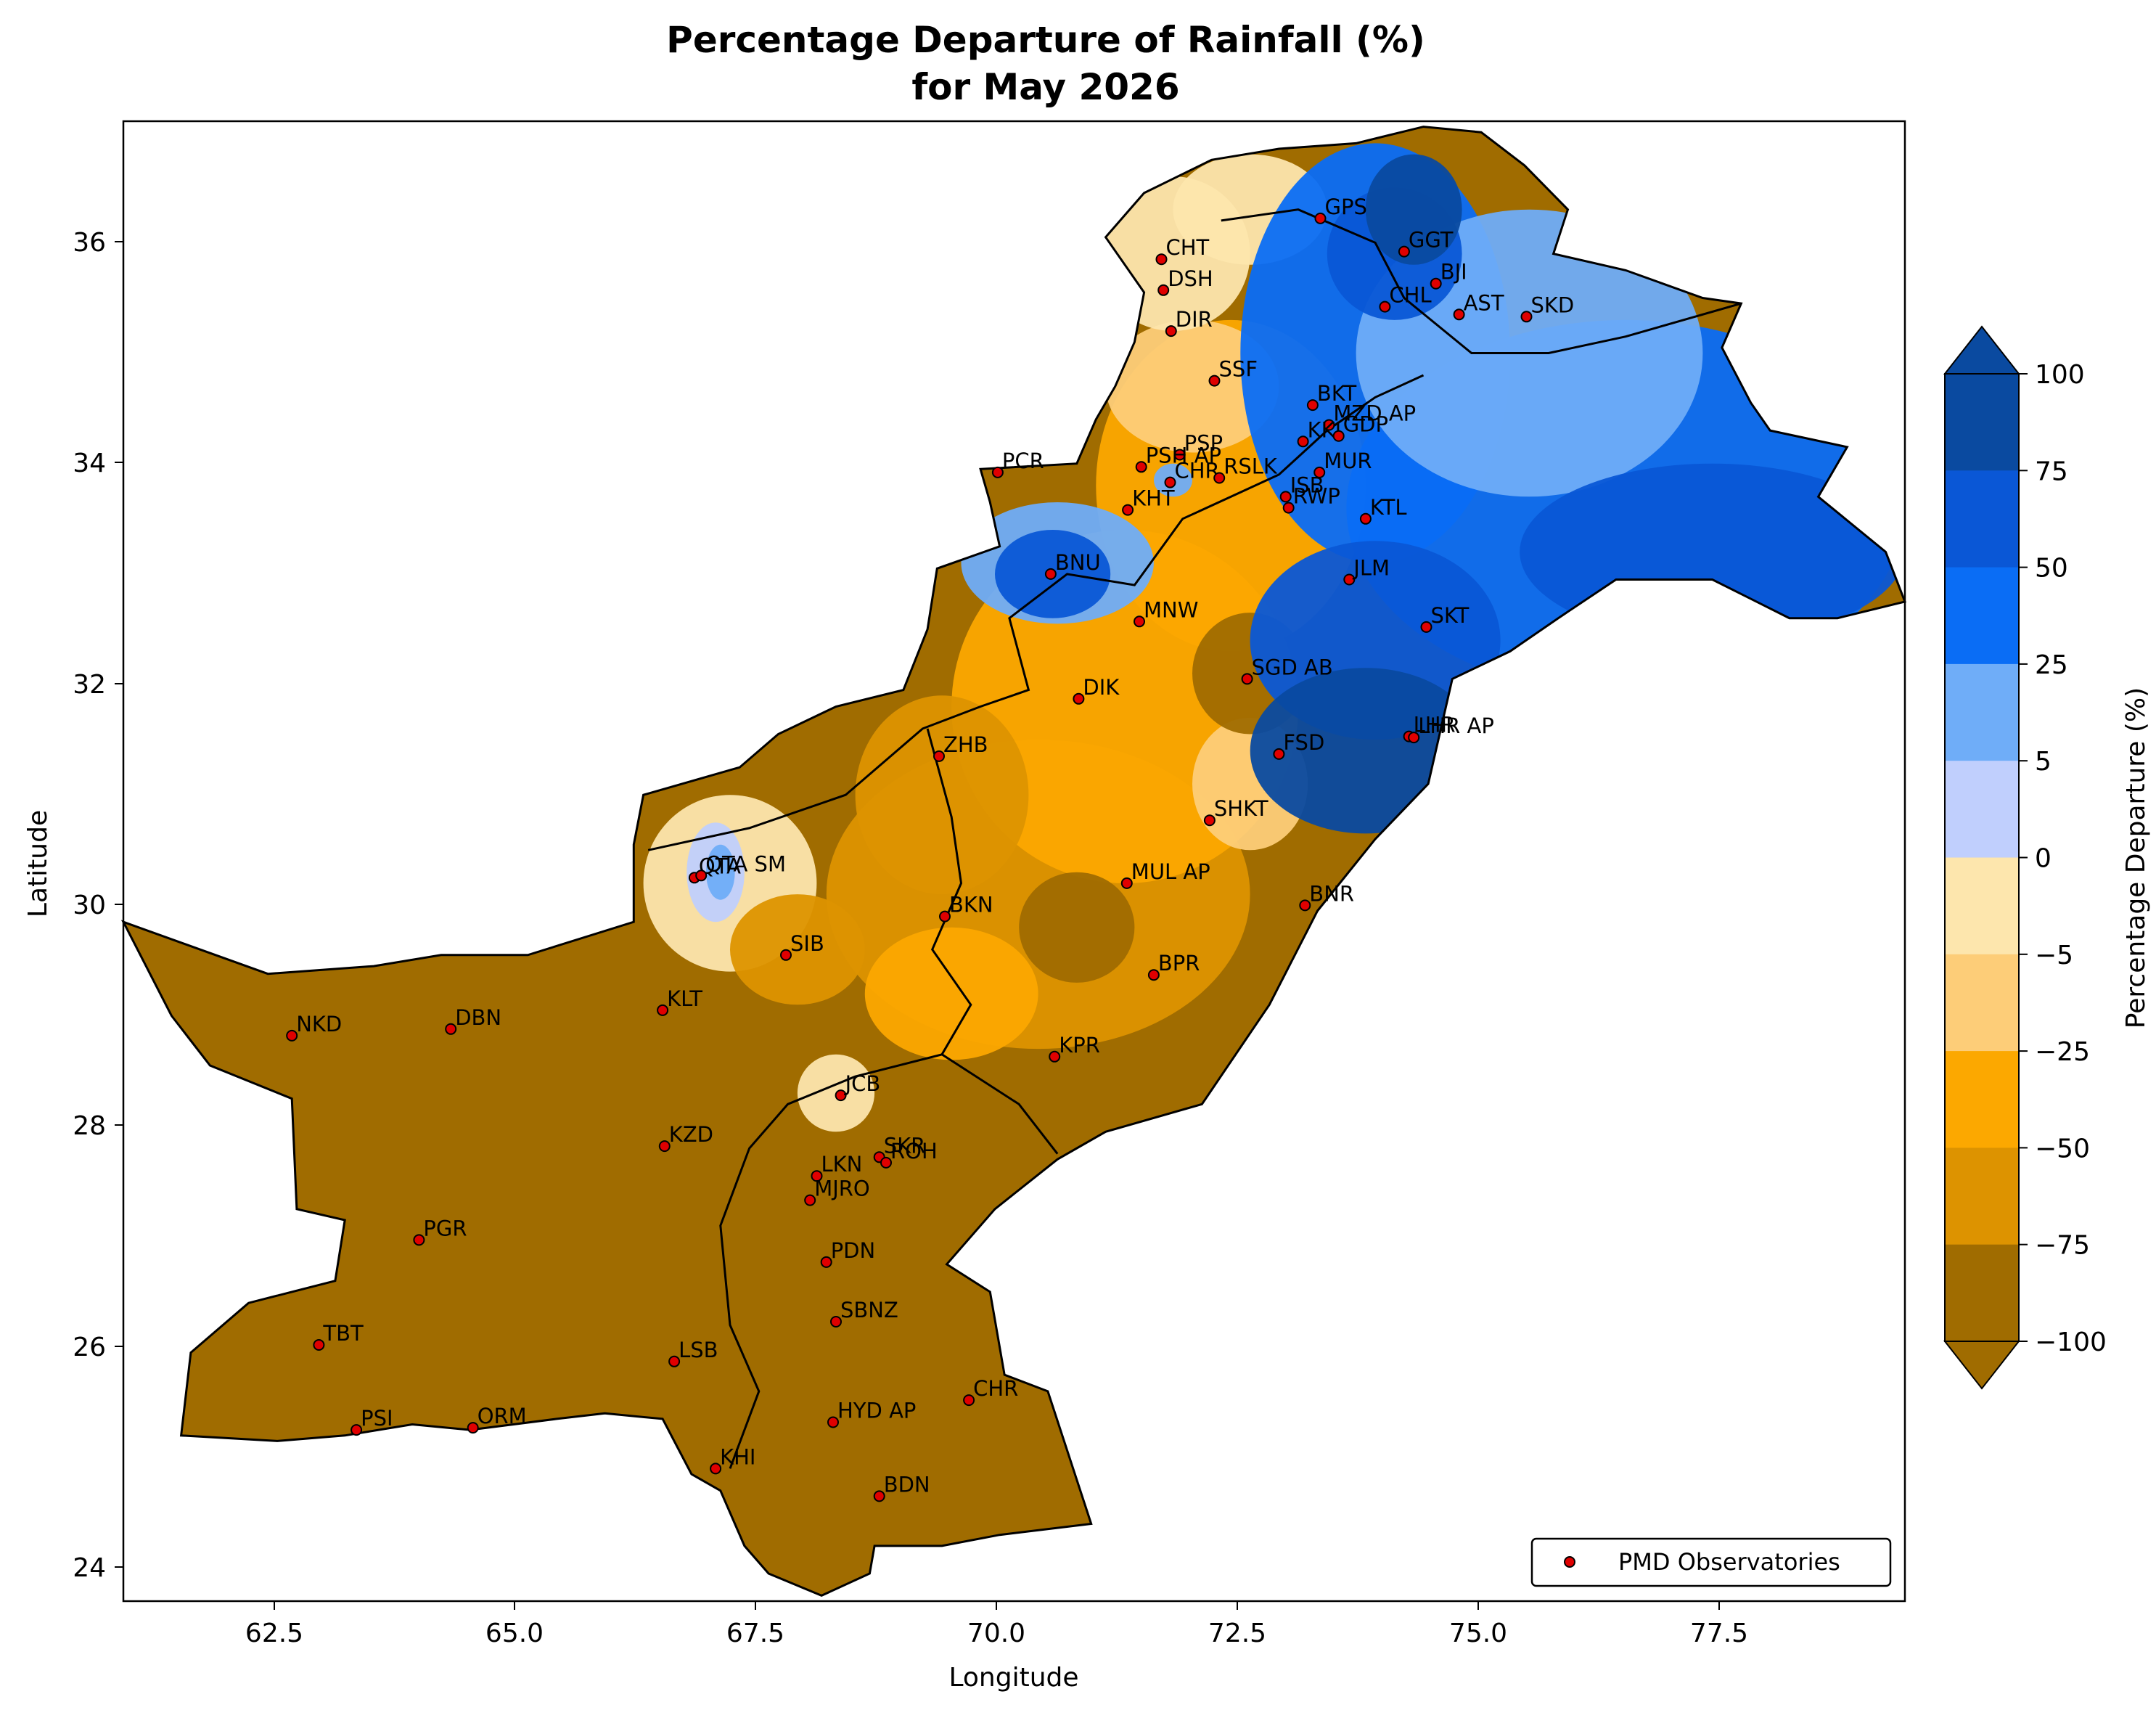  What do you see at coordinates (1719, 1633) in the screenshot?
I see `x-tick-label: 77.5` at bounding box center [1719, 1633].